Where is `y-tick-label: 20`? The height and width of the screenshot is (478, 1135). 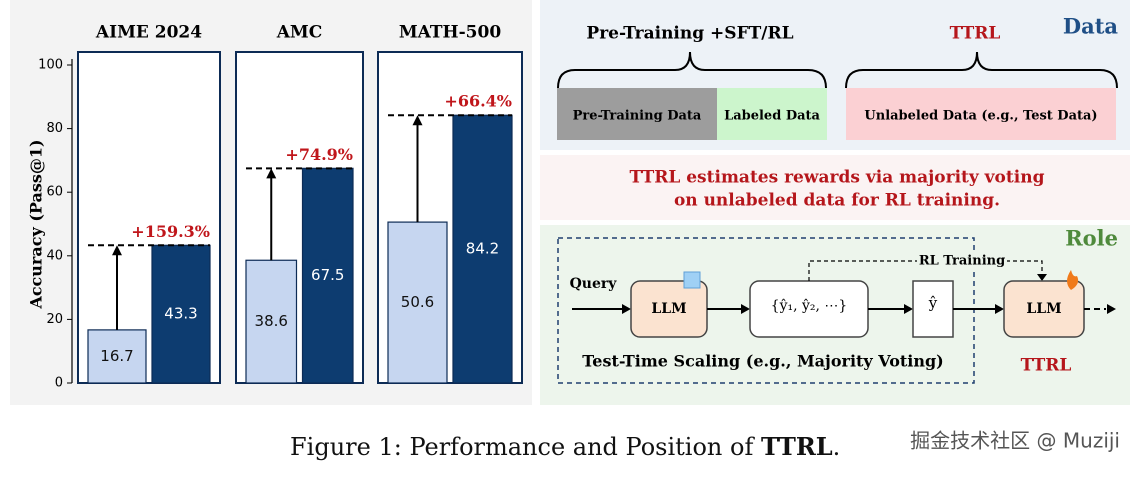 y-tick-label: 20 is located at coordinates (54, 319).